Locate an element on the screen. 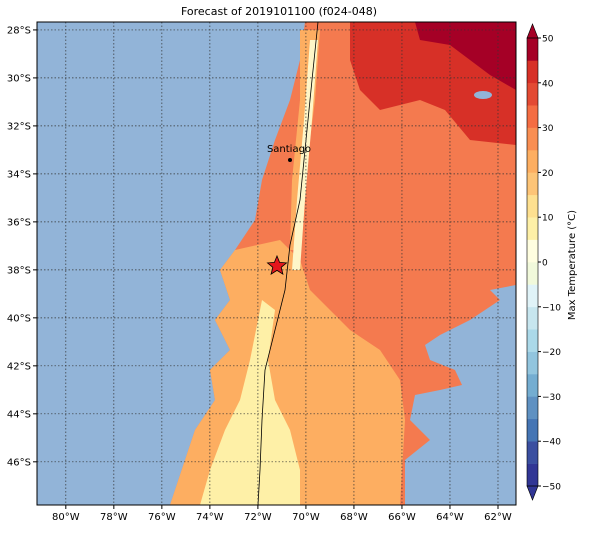 Image resolution: width=591 pixels, height=533 pixels. colorbar: 50 40 30 20 10 0 −10 −20 −30 −40 −50 is located at coordinates (543, 262).